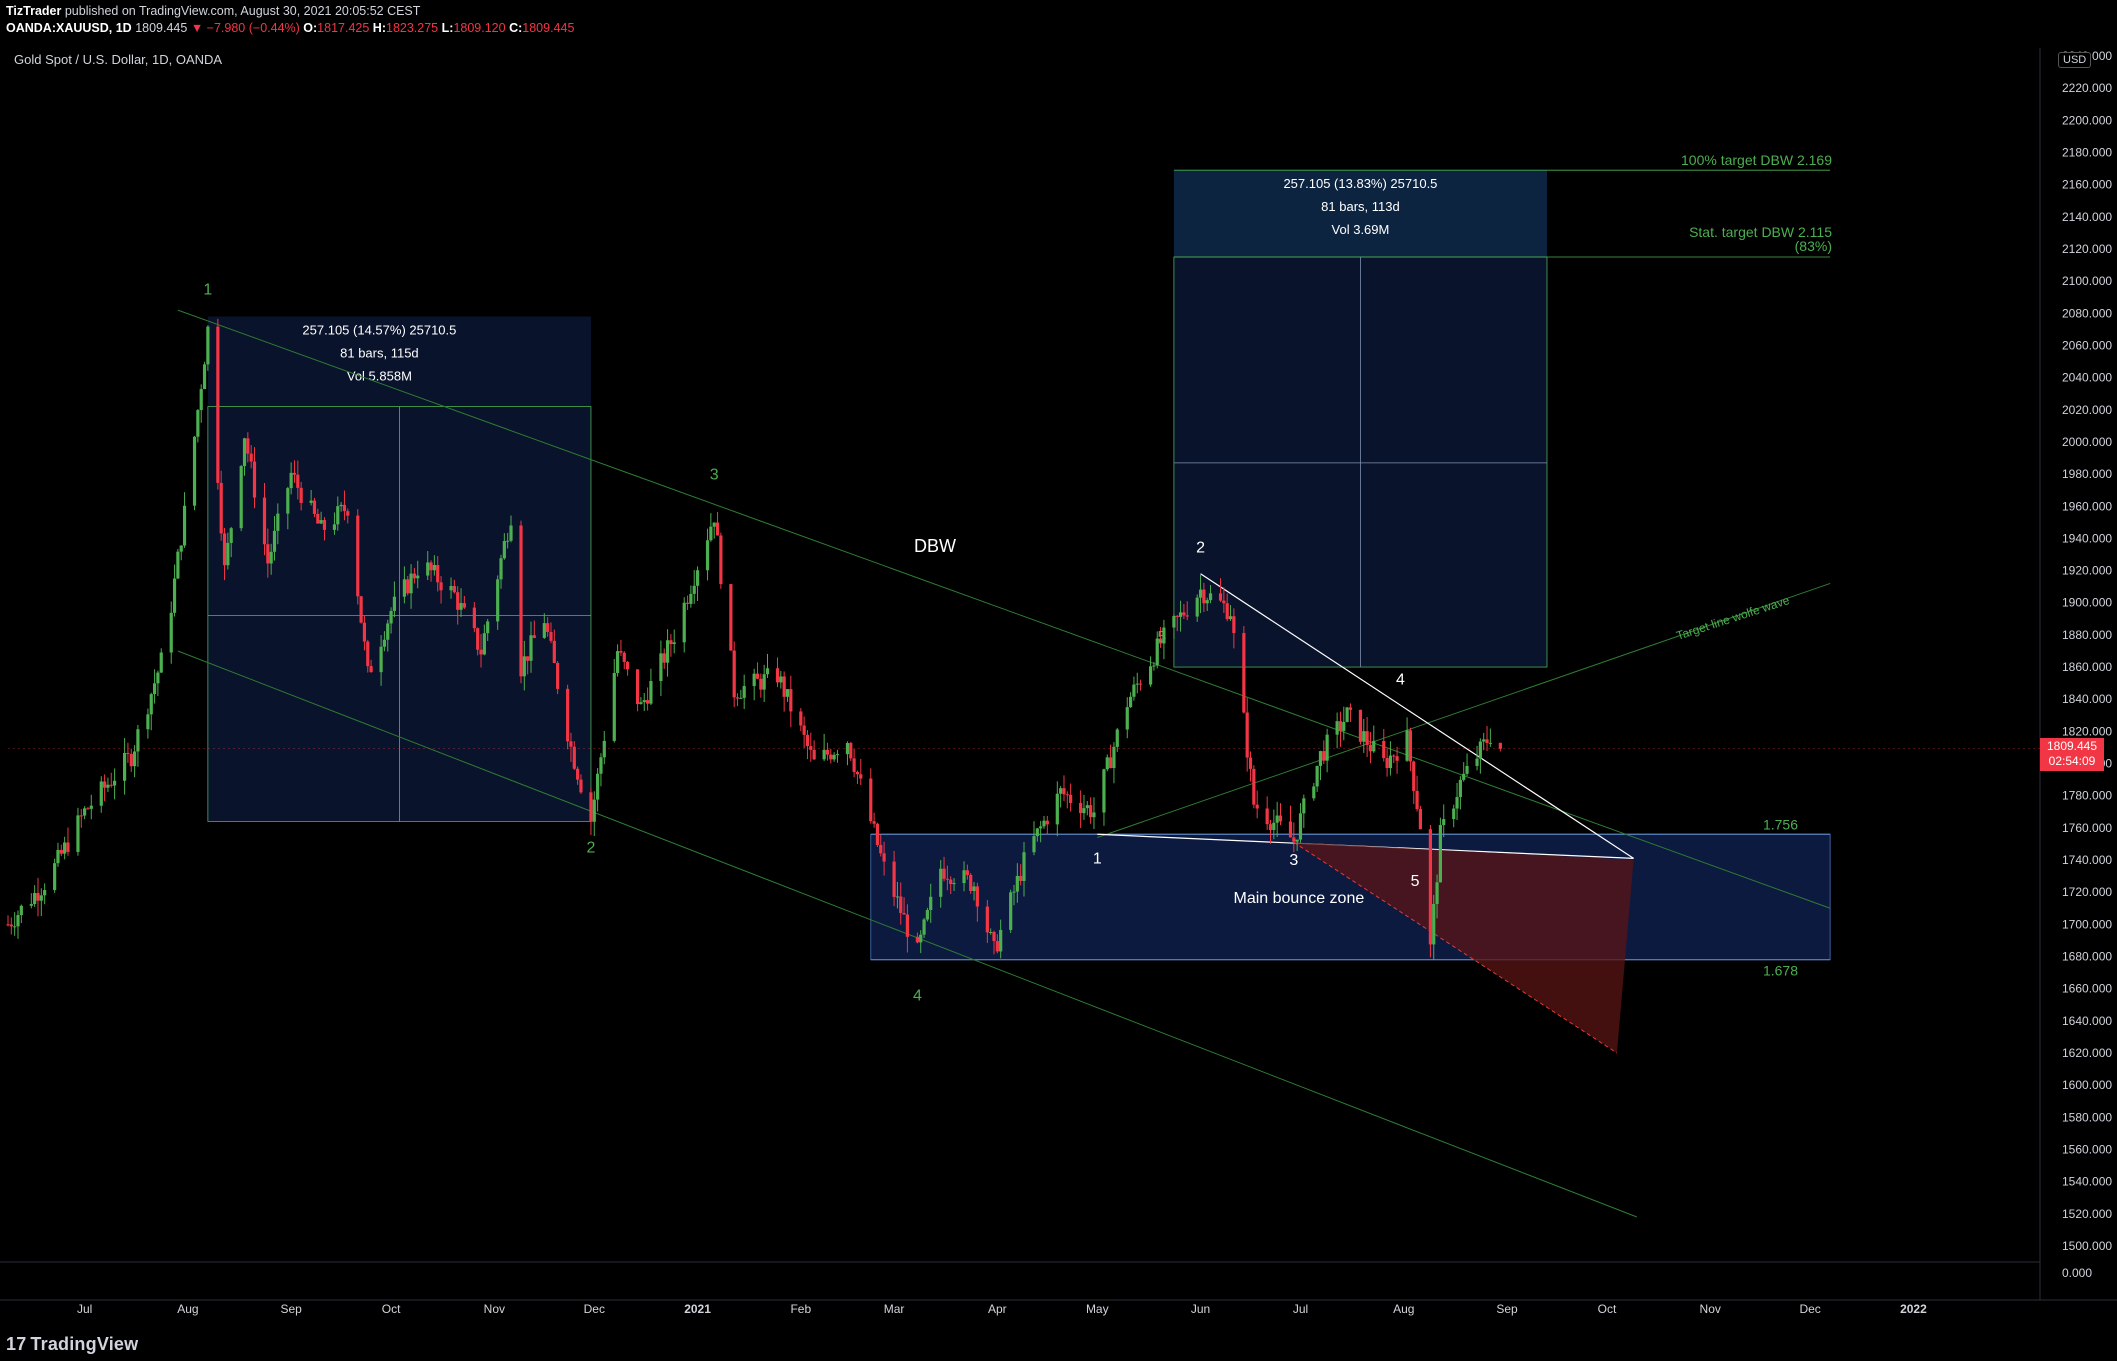 The width and height of the screenshot is (2117, 1361). I want to click on tradingview-logo: 17 TradingView, so click(72, 1344).